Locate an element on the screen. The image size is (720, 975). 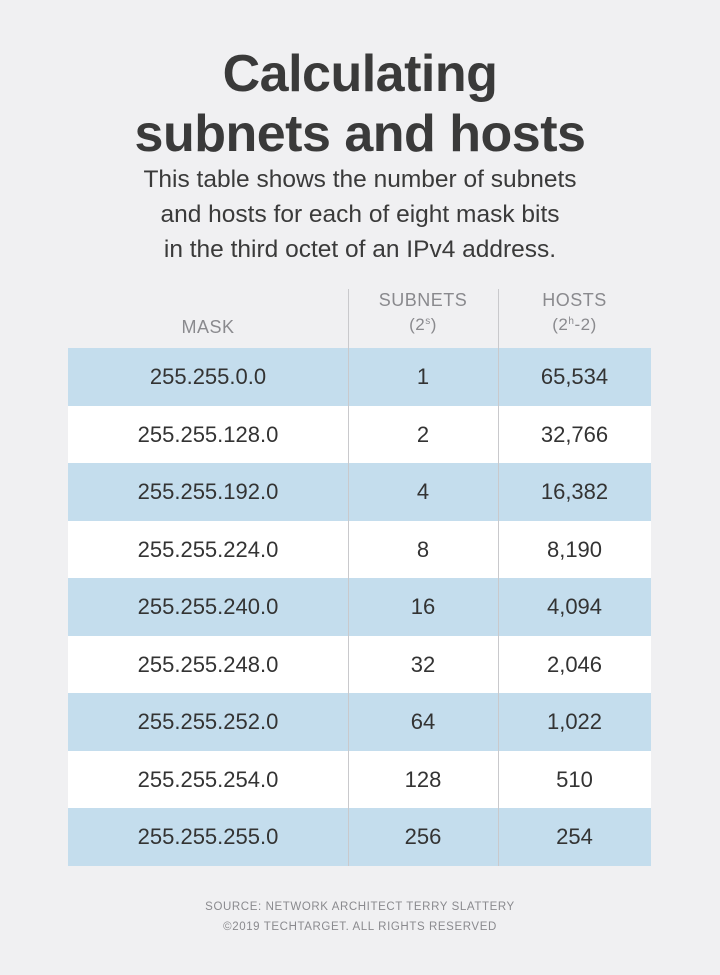
hosts-cell: 254 is located at coordinates (574, 836).